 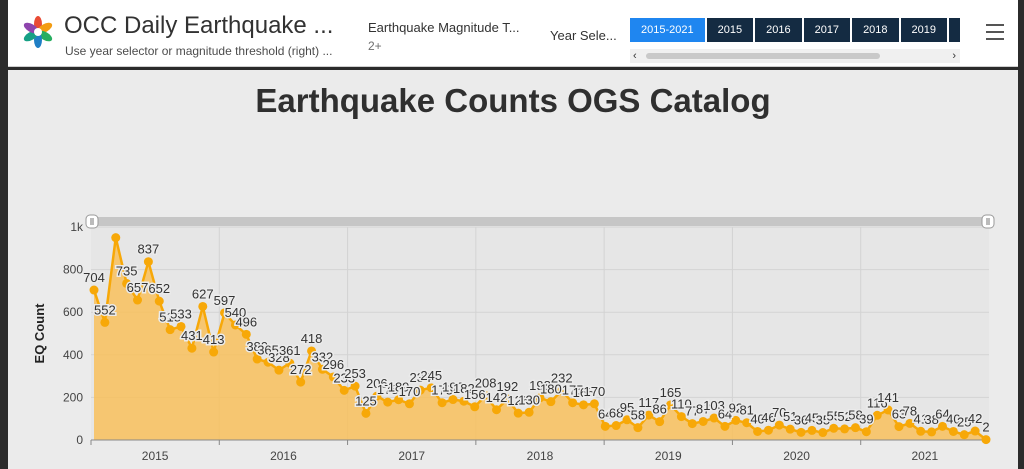 What do you see at coordinates (925, 30) in the screenshot?
I see `year-tab-2019: 2019` at bounding box center [925, 30].